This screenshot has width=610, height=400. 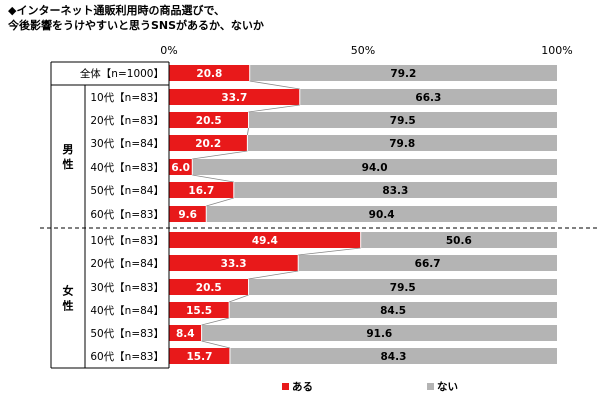 I want to click on category-label: 30代【n=84】, so click(x=127, y=144).